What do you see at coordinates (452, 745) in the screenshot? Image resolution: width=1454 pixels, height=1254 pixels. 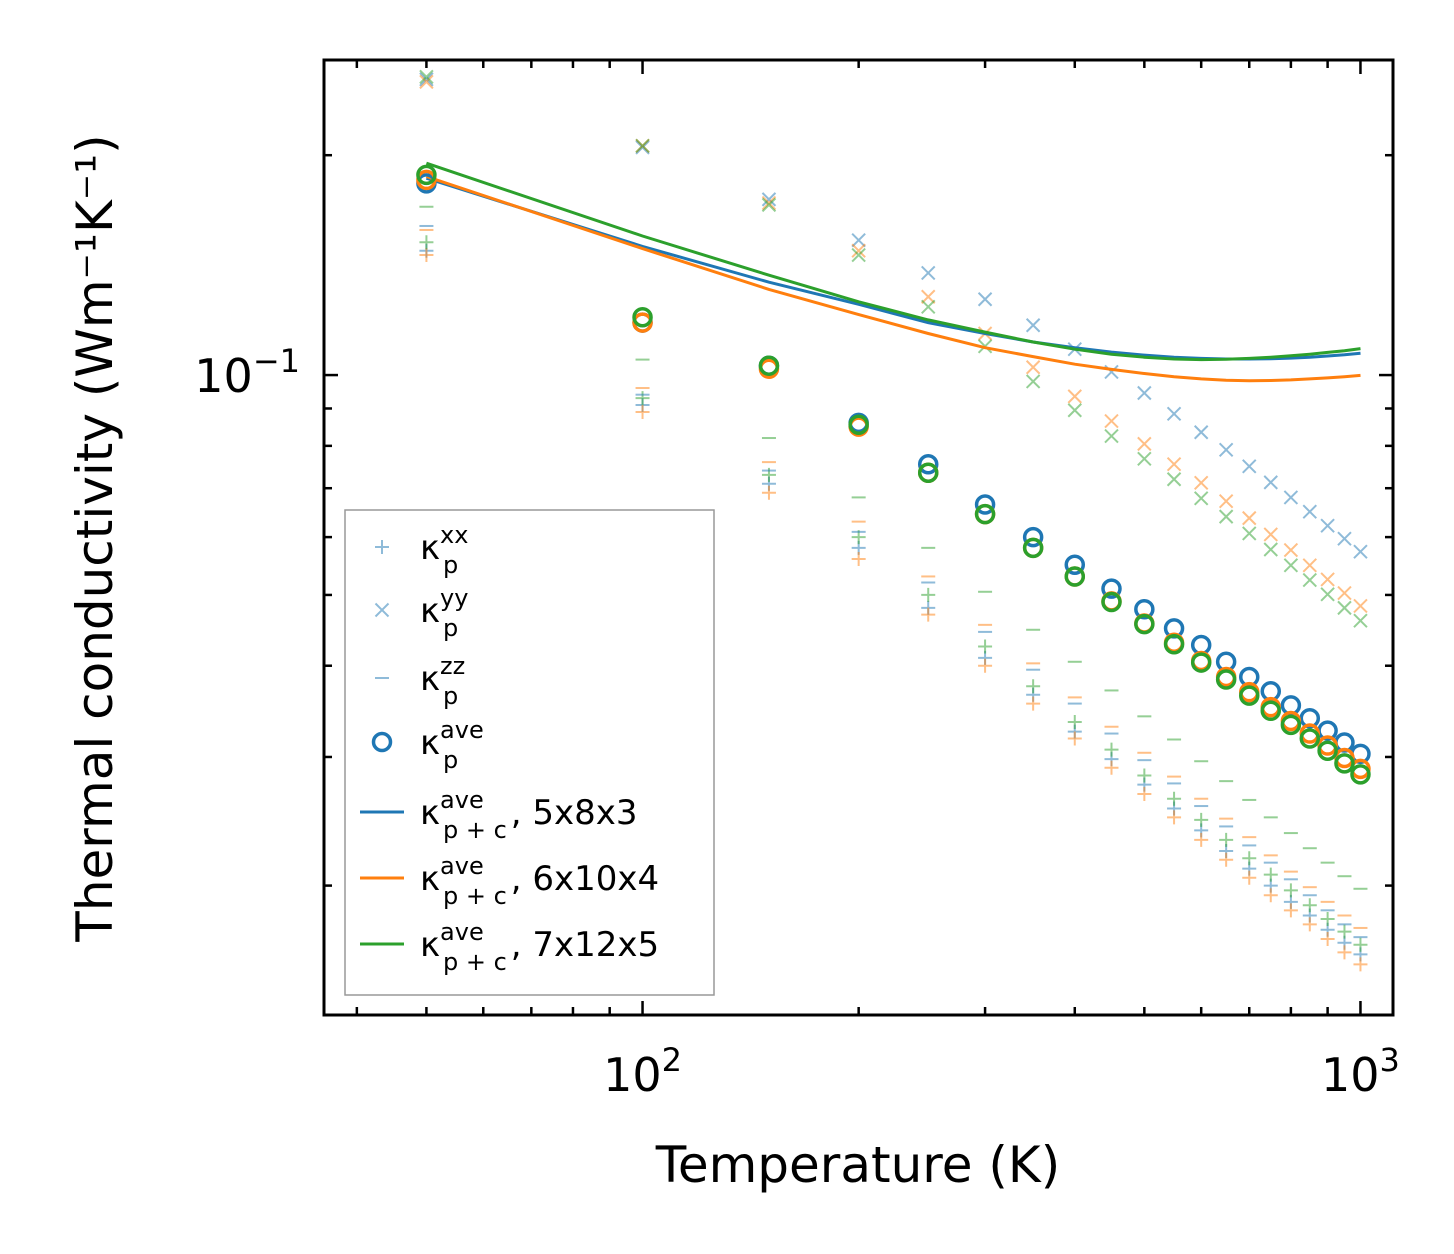 I see `legend-label: κave p` at bounding box center [452, 745].